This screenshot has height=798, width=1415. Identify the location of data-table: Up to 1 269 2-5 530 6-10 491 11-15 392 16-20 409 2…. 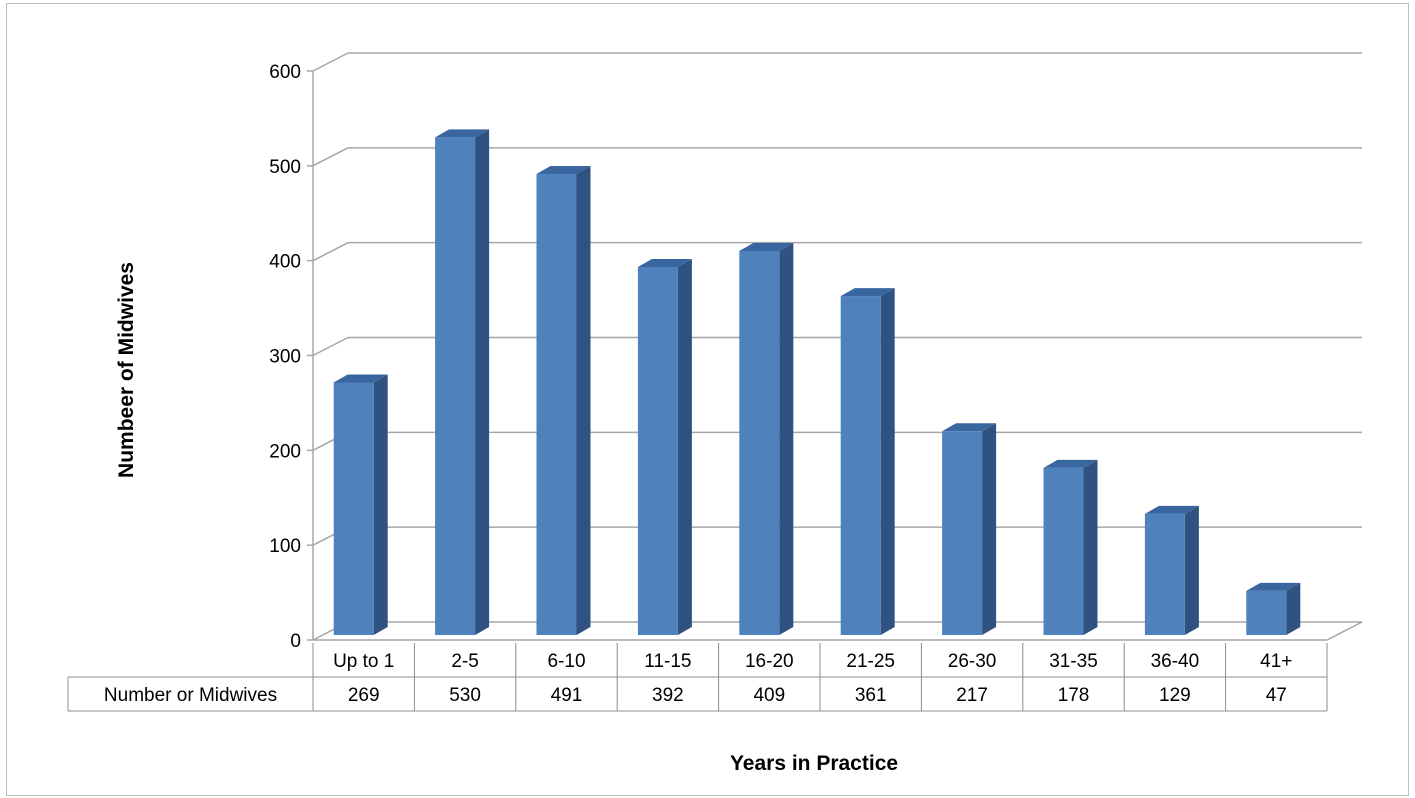
(697, 677).